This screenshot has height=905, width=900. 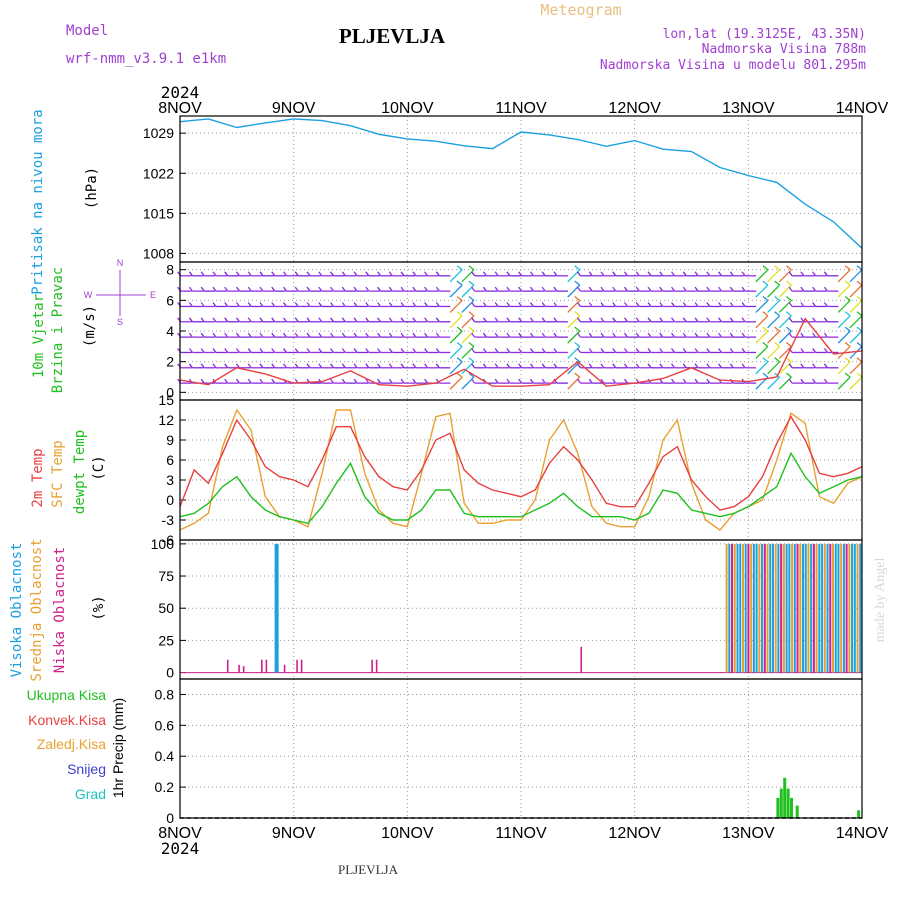 I want to click on y-tick-label: 4, so click(x=170, y=331).